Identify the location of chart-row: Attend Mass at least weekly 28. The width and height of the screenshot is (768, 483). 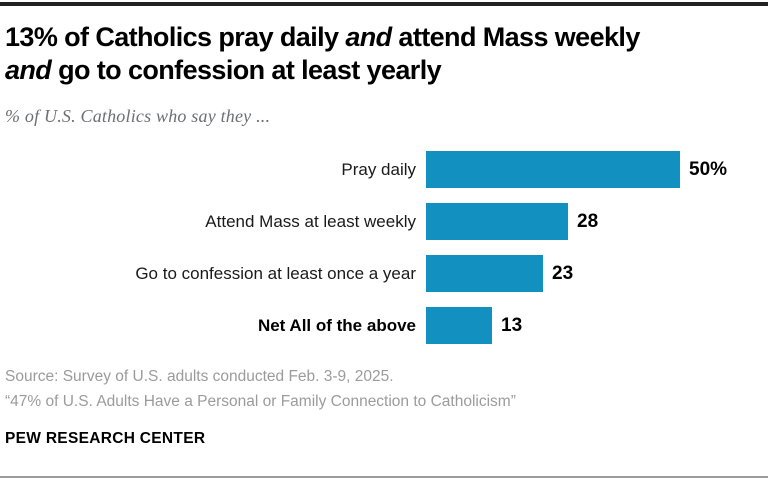
(384, 221).